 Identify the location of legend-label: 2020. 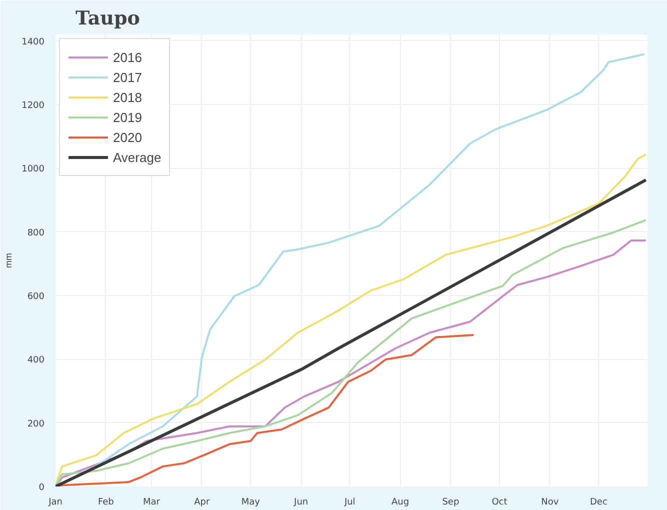
(127, 137).